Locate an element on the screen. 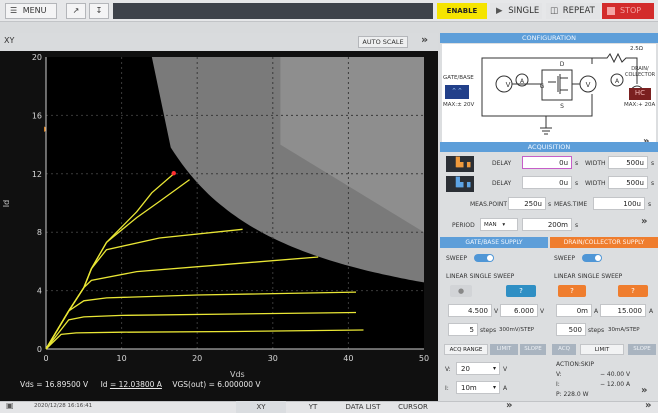 This screenshot has width=658, height=413. width-input-2: 500u is located at coordinates (628, 182).